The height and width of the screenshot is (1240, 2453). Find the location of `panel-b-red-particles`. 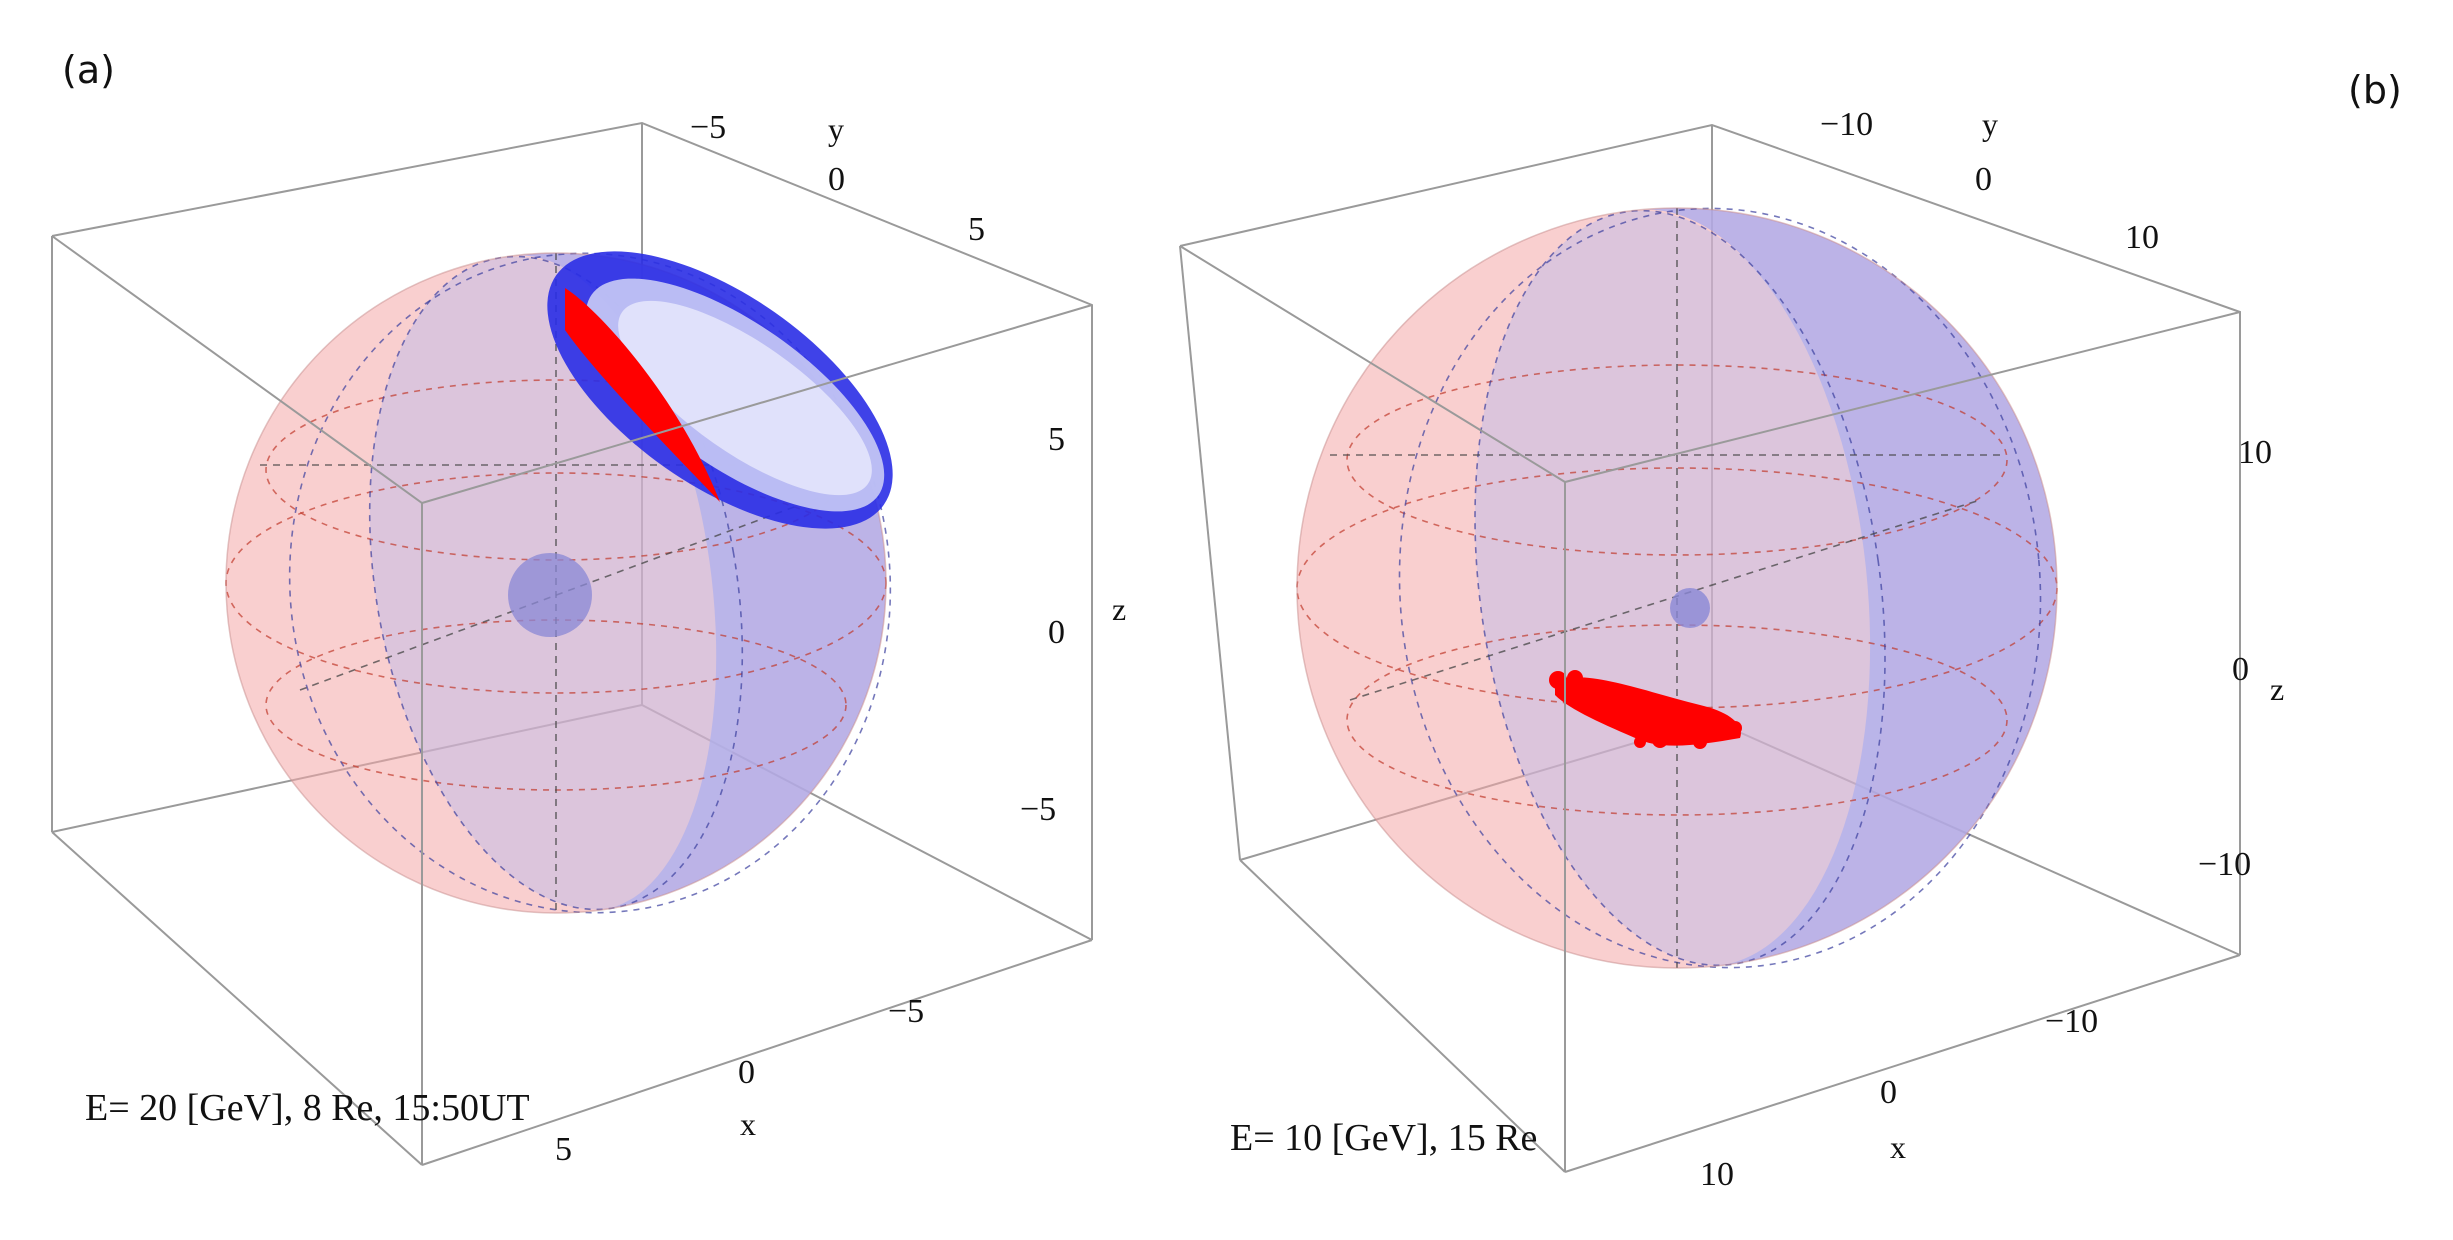

panel-b-red-particles is located at coordinates (1645, 709).